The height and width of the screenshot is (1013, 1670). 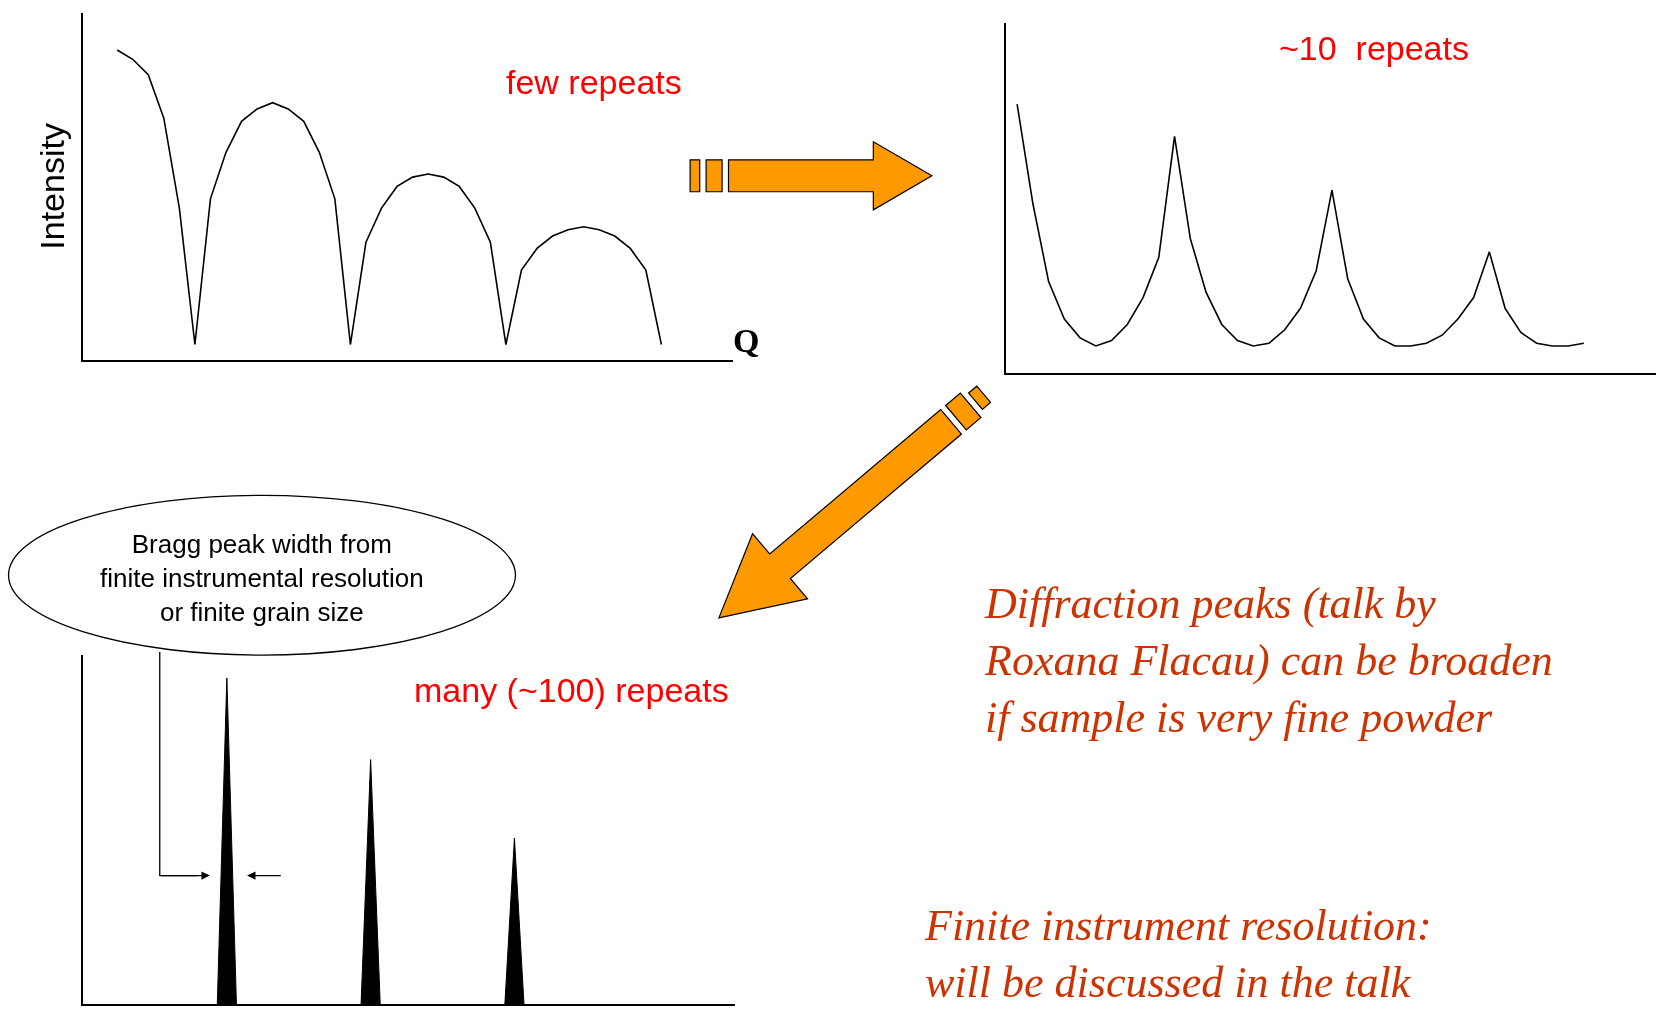 What do you see at coordinates (1268, 661) in the screenshot?
I see `text: Diffraction peaks (talk by Roxana Flacau) can be broaden if sample is very fine powder` at bounding box center [1268, 661].